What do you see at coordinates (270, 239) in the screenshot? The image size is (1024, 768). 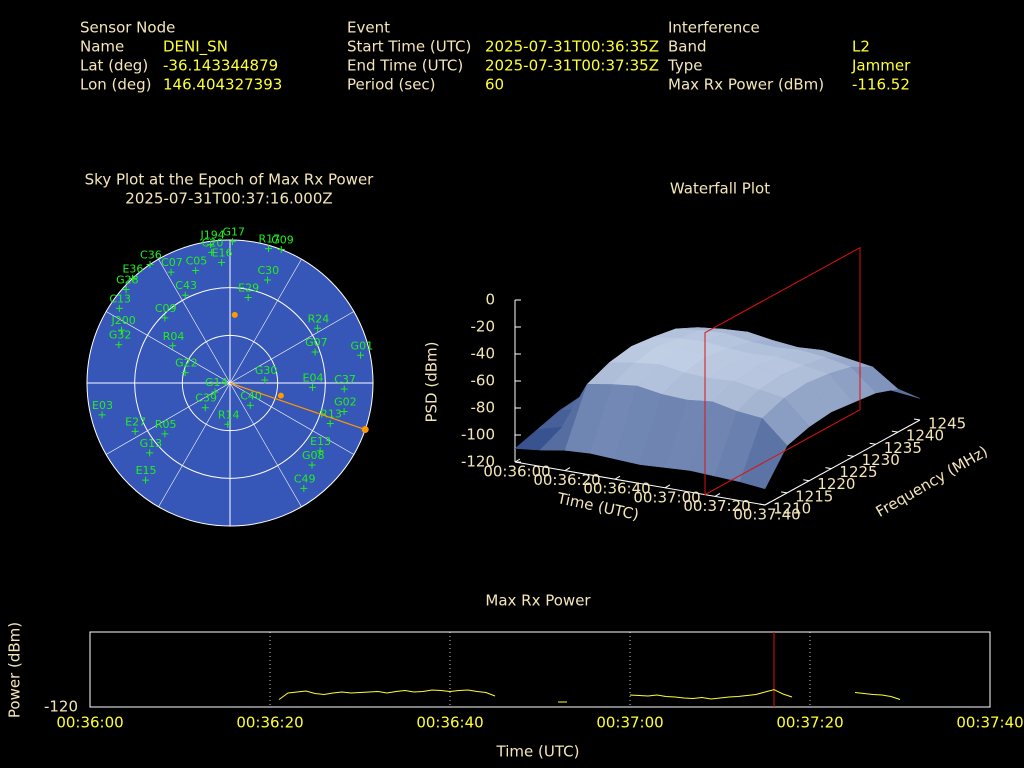 I see `satellite-label: R17` at bounding box center [270, 239].